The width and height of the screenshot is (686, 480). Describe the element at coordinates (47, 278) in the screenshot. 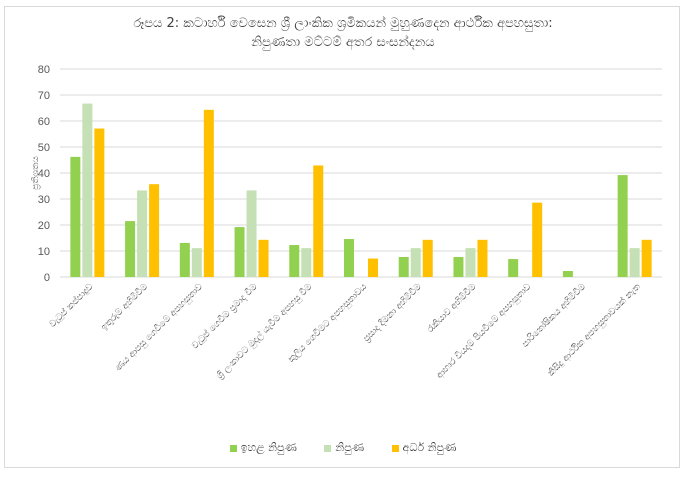

I see `y-tick-label: 0` at that location.